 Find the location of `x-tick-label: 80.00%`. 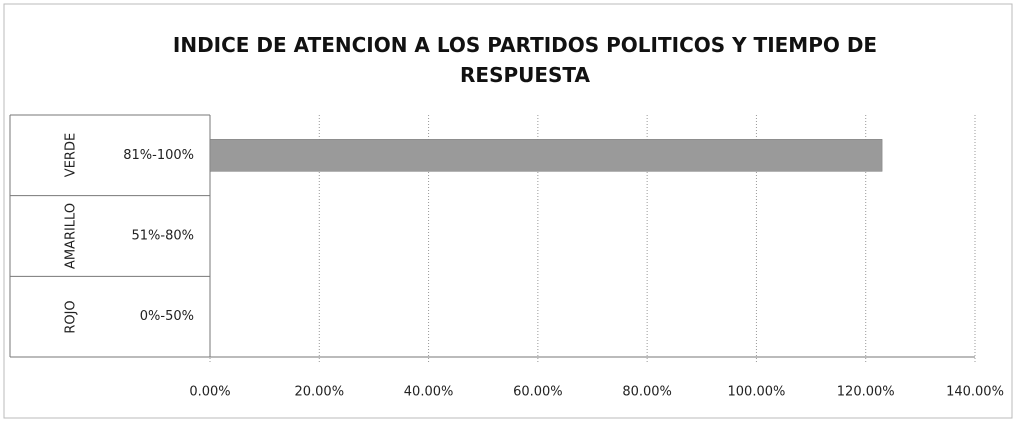

x-tick-label: 80.00% is located at coordinates (647, 392).